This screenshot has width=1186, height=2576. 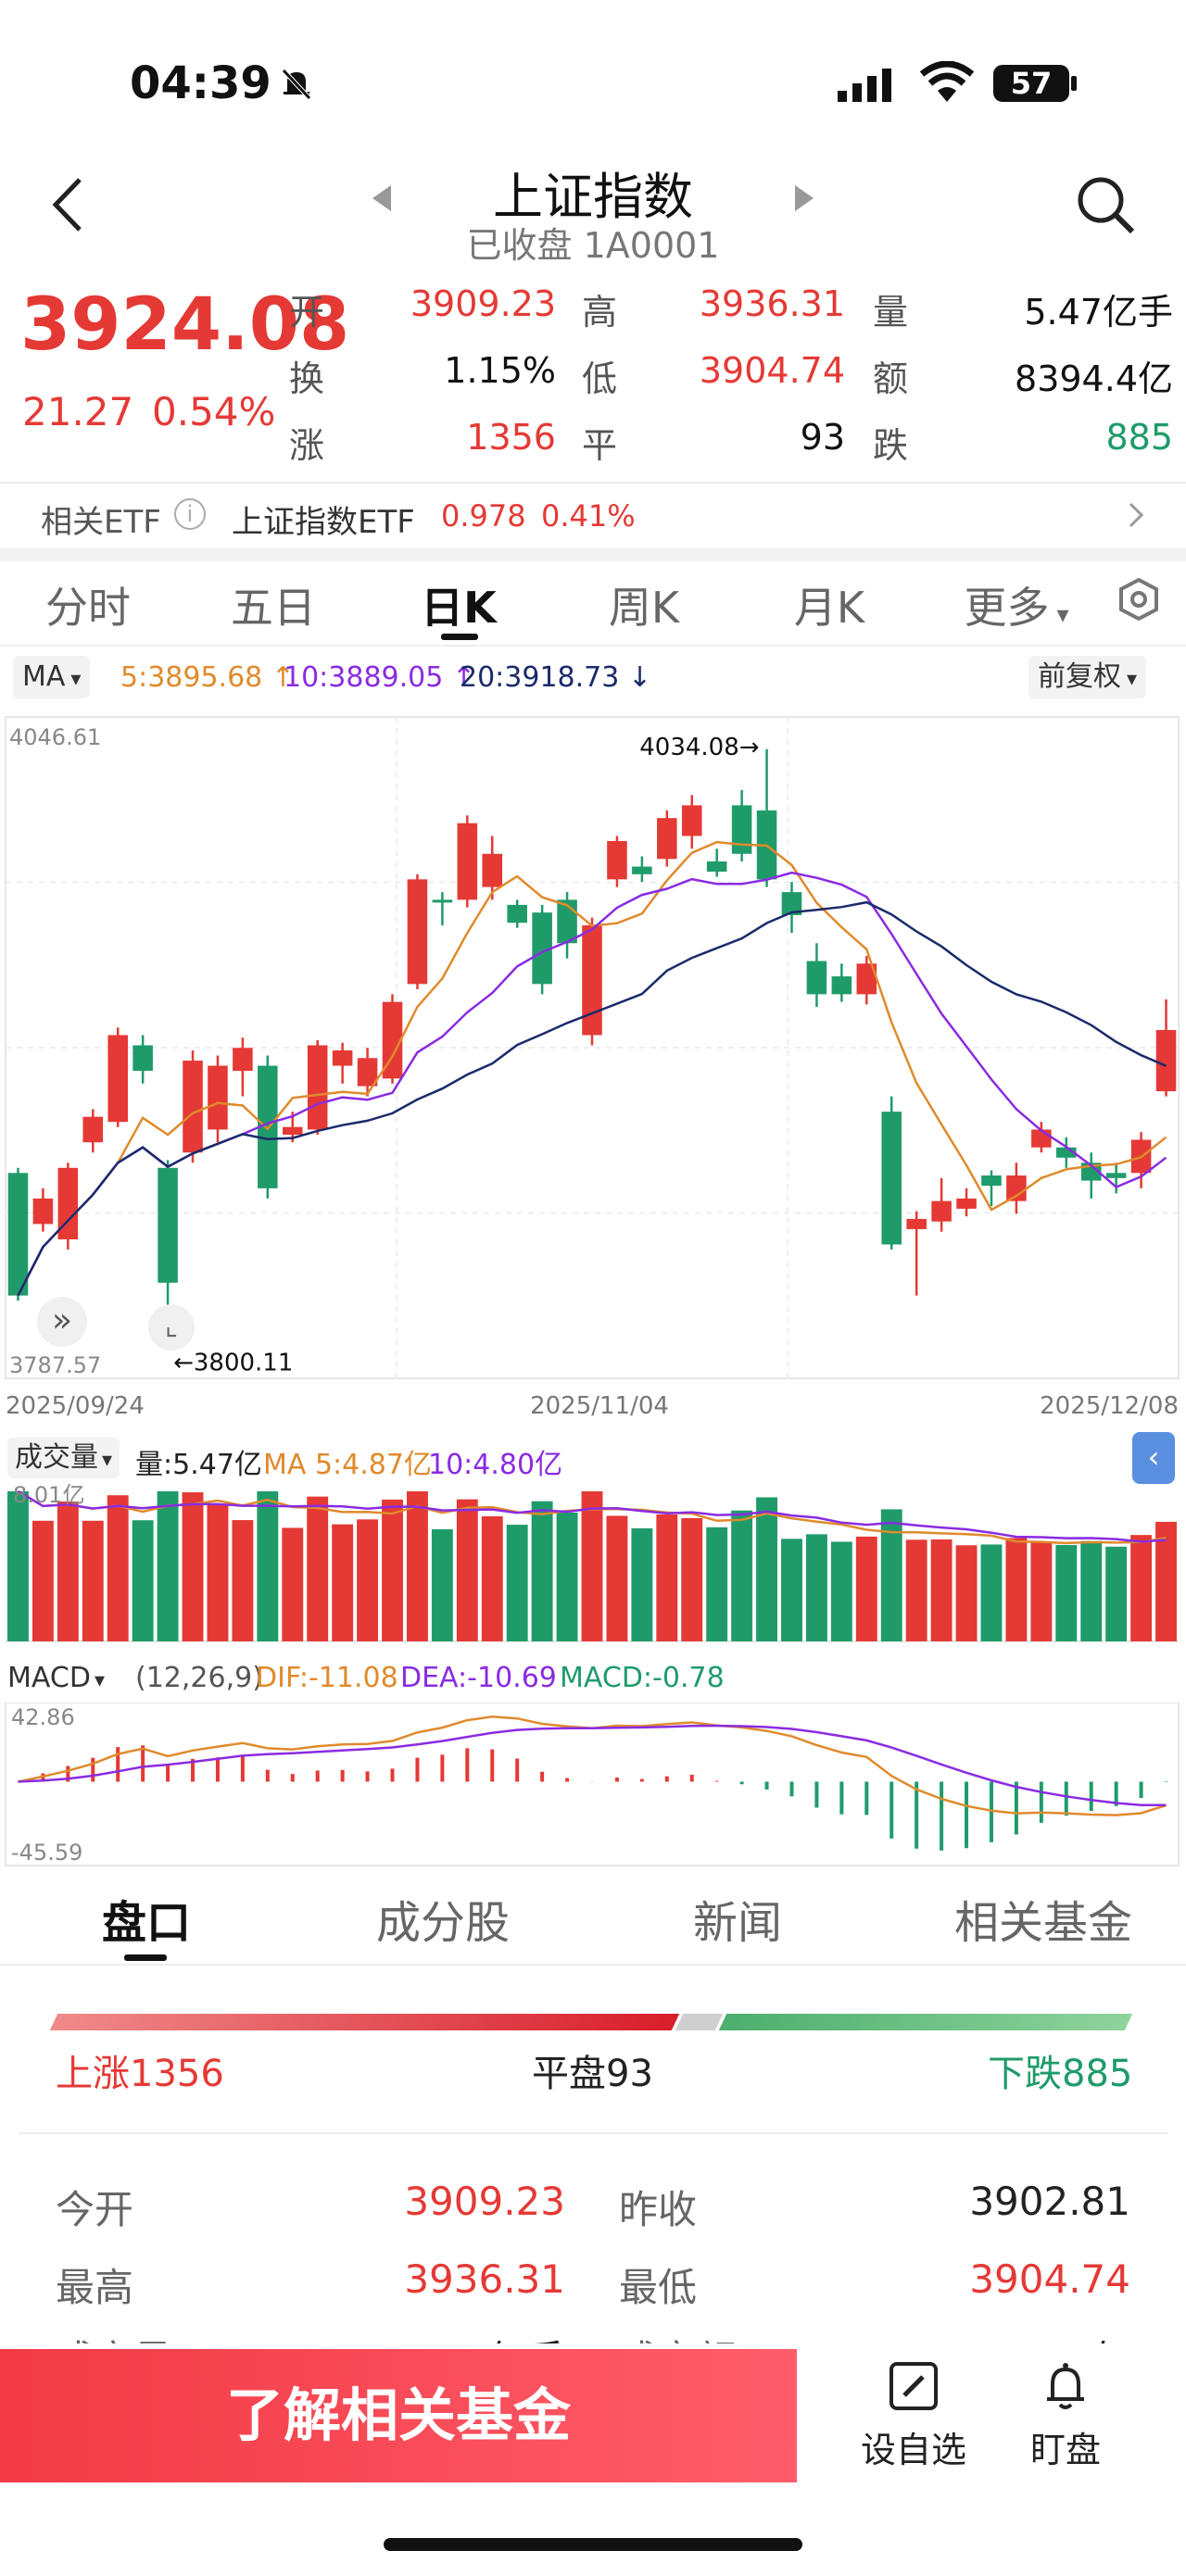 I want to click on volume-chart: 8.01亿, so click(x=593, y=1565).